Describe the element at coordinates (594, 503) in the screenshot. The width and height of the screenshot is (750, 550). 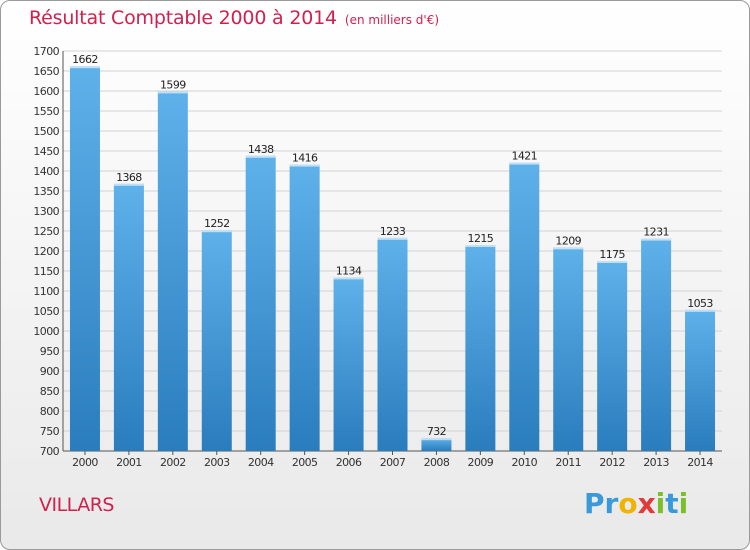
I see `logo-letter: P` at that location.